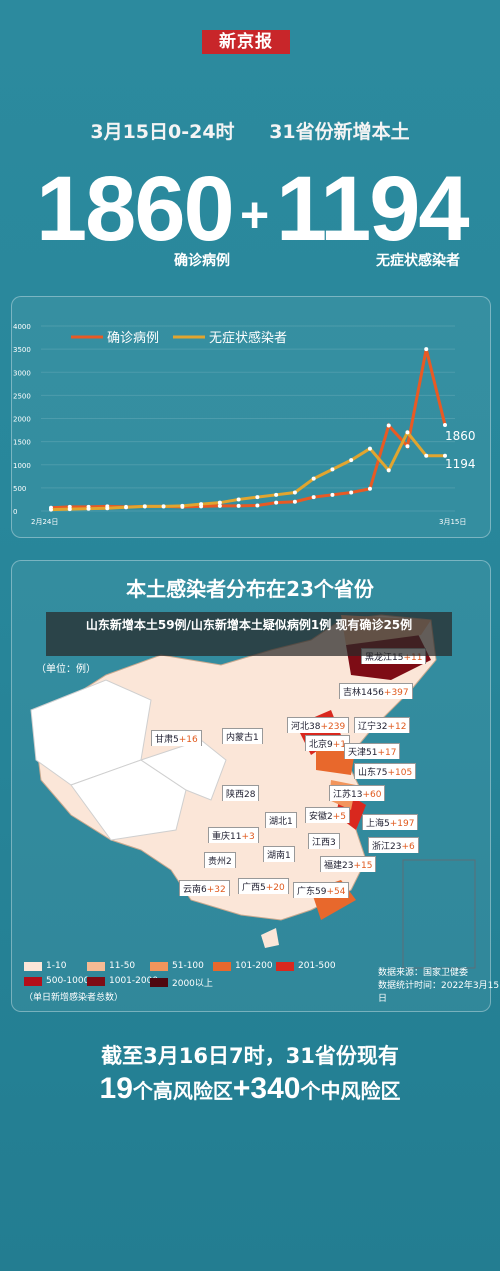 The height and width of the screenshot is (1271, 500). What do you see at coordinates (66, 669) in the screenshot?
I see `map-unit: （单位：例）` at bounding box center [66, 669].